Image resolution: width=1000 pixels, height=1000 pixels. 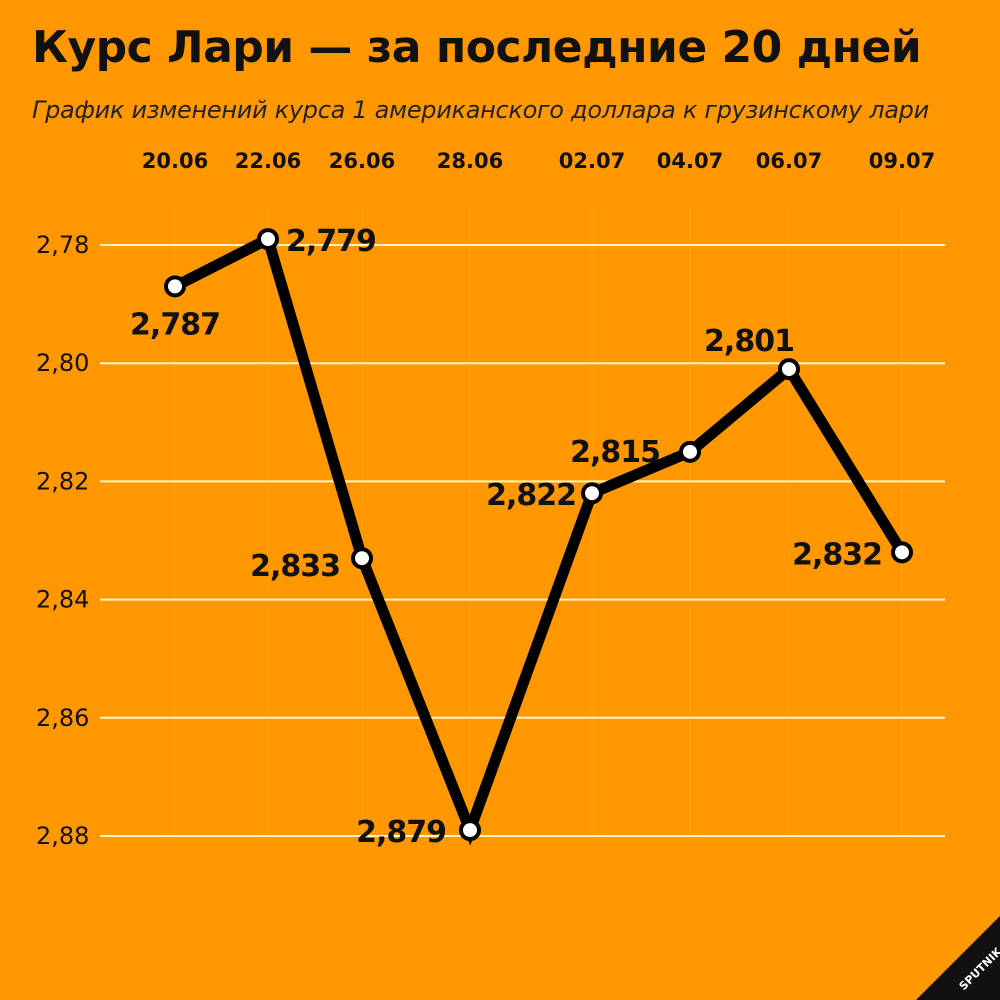 I want to click on data-label: 2,787, so click(x=175, y=324).